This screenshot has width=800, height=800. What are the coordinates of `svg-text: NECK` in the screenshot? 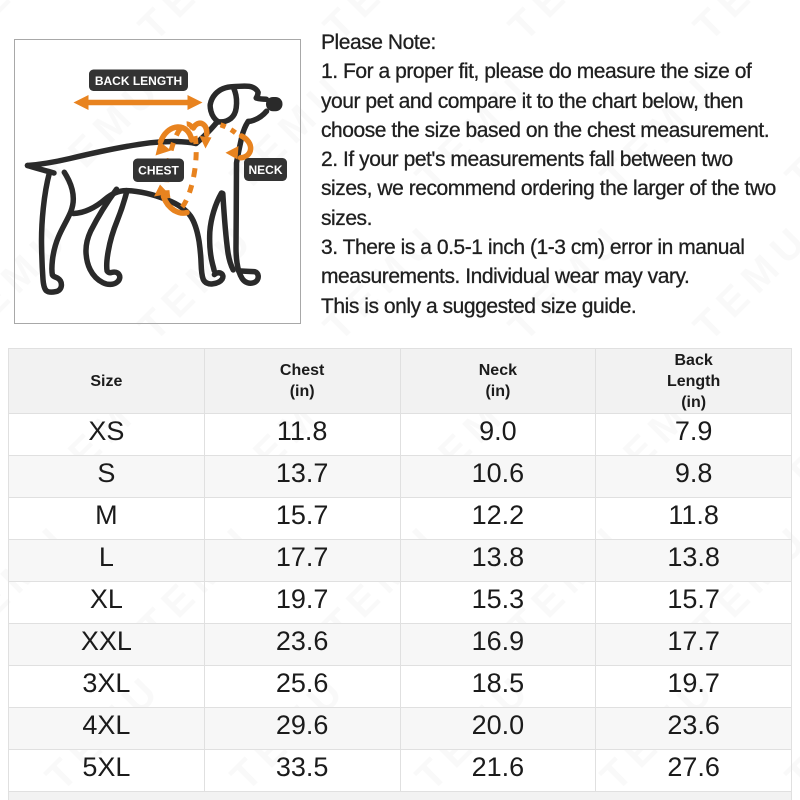 It's located at (265, 170).